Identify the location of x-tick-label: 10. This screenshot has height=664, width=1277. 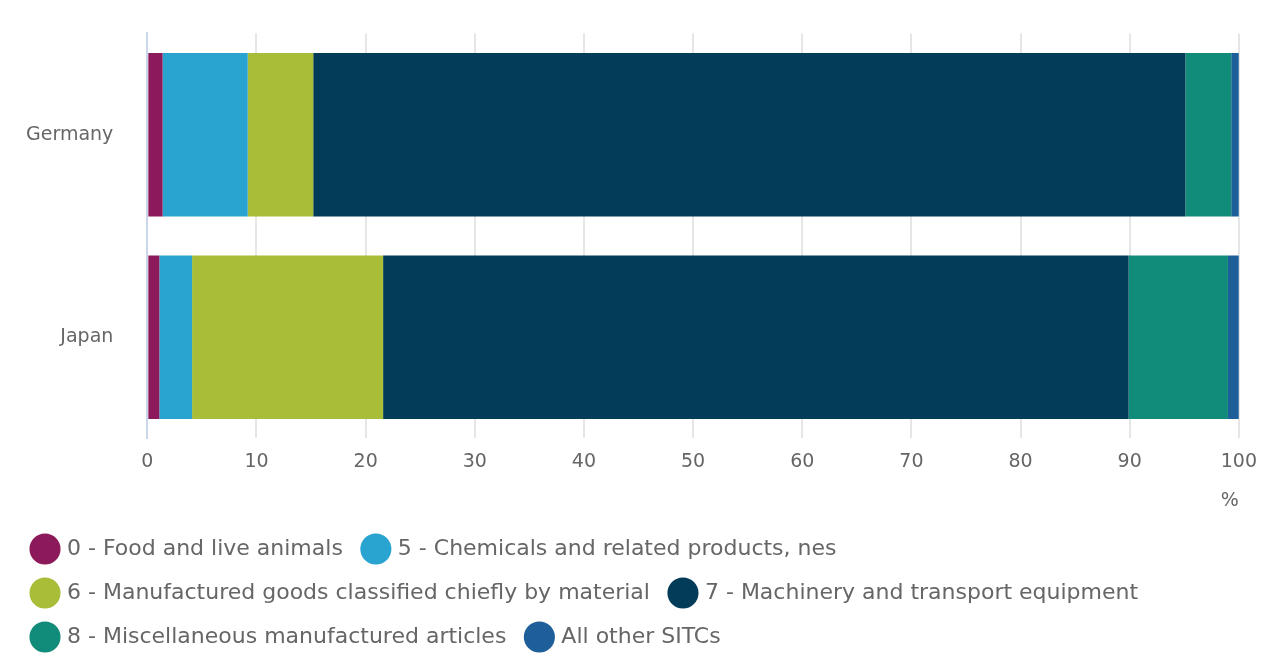
(256, 459).